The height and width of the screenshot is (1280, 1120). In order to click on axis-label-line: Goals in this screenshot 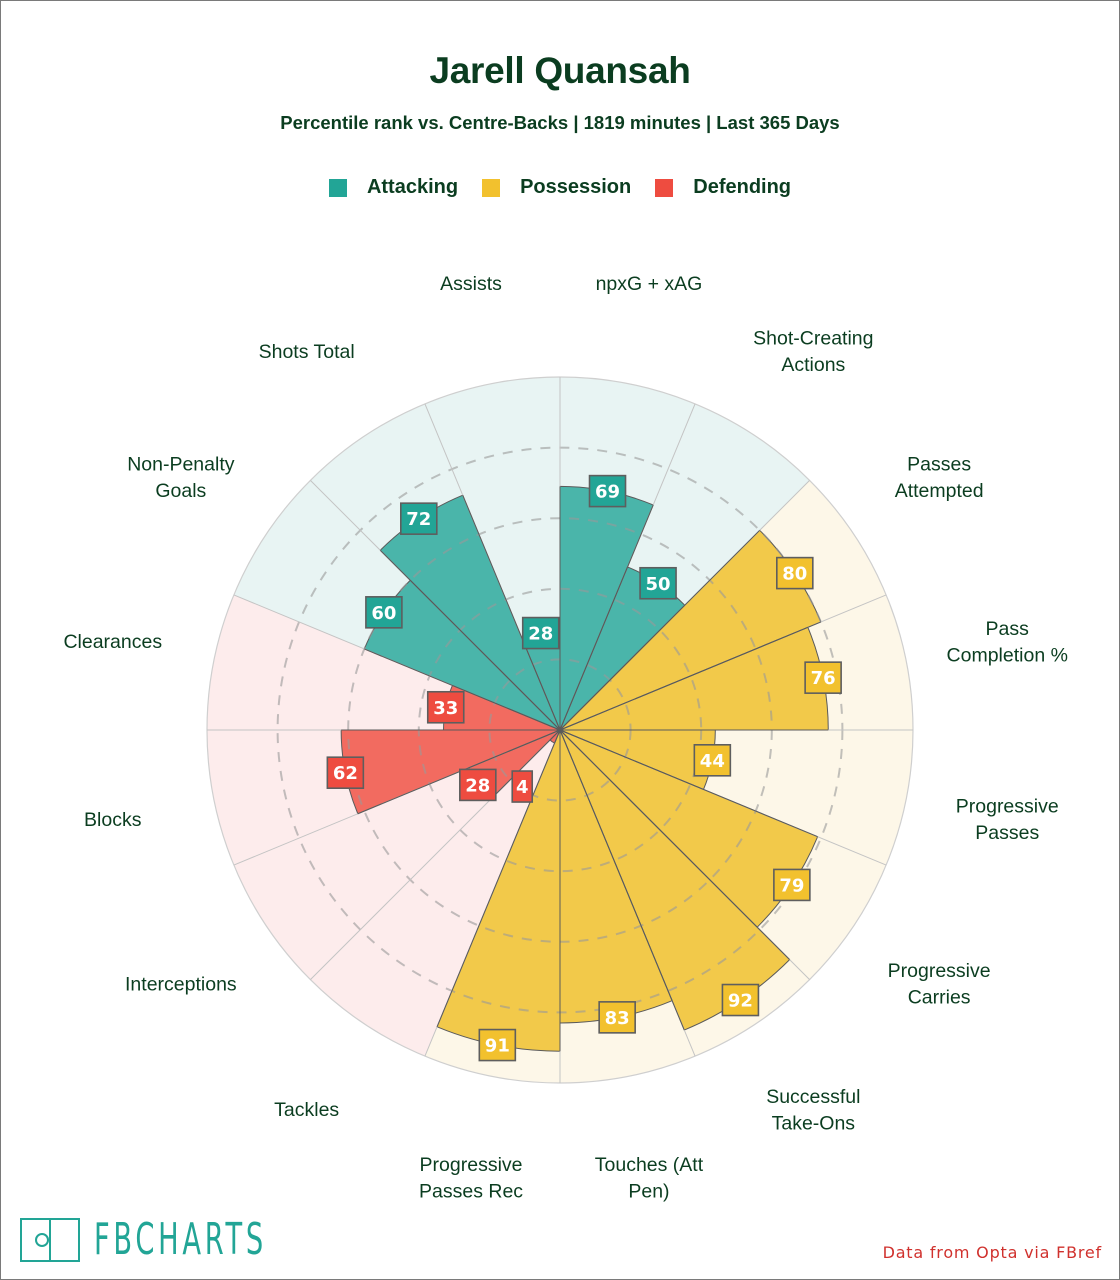, I will do `click(180, 491)`.